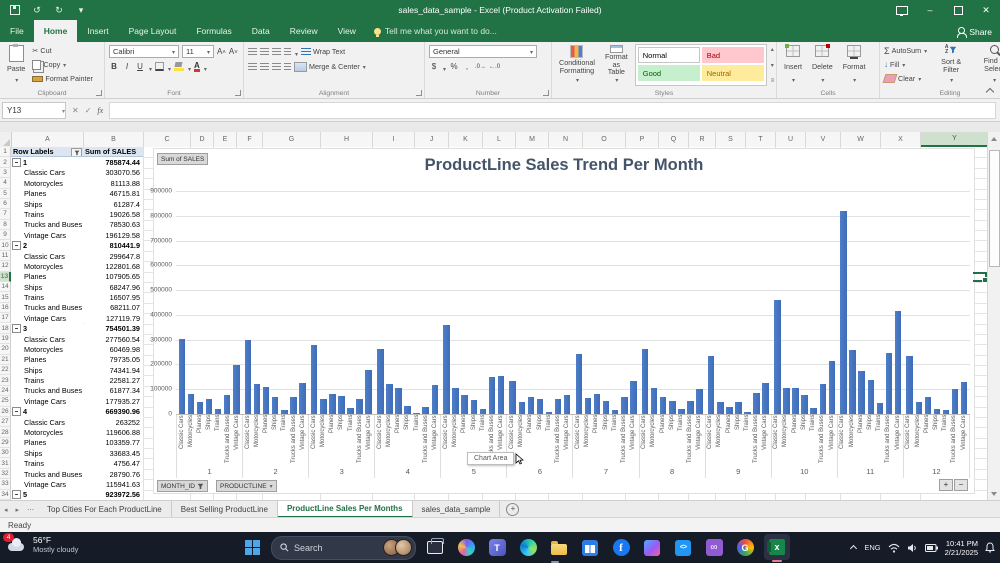  Describe the element at coordinates (606, 407) in the screenshot. I see `bar-7-ships` at that location.